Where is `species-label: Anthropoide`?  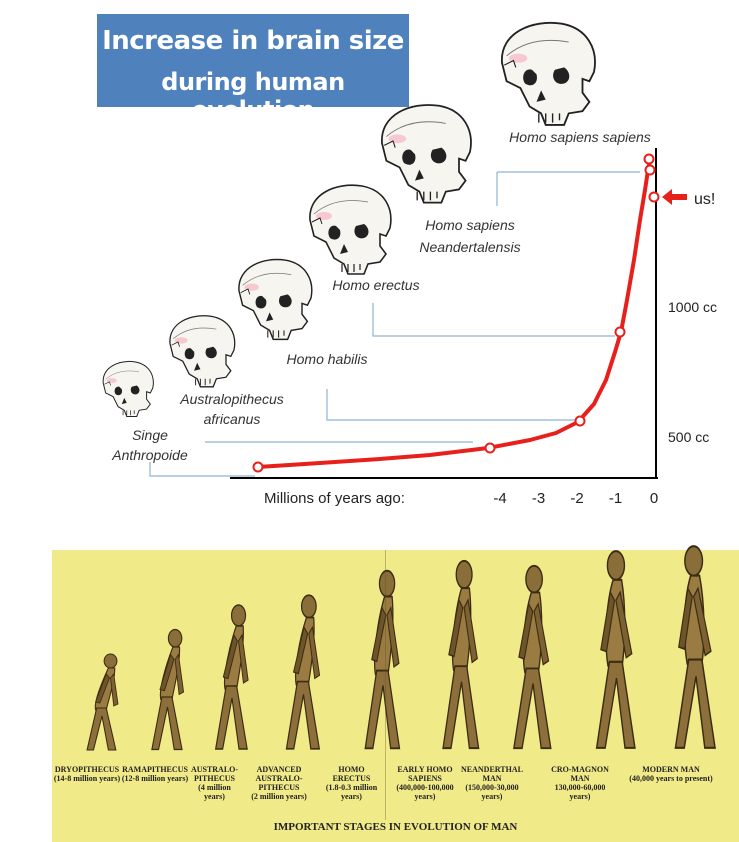
species-label: Anthropoide is located at coordinates (149, 455).